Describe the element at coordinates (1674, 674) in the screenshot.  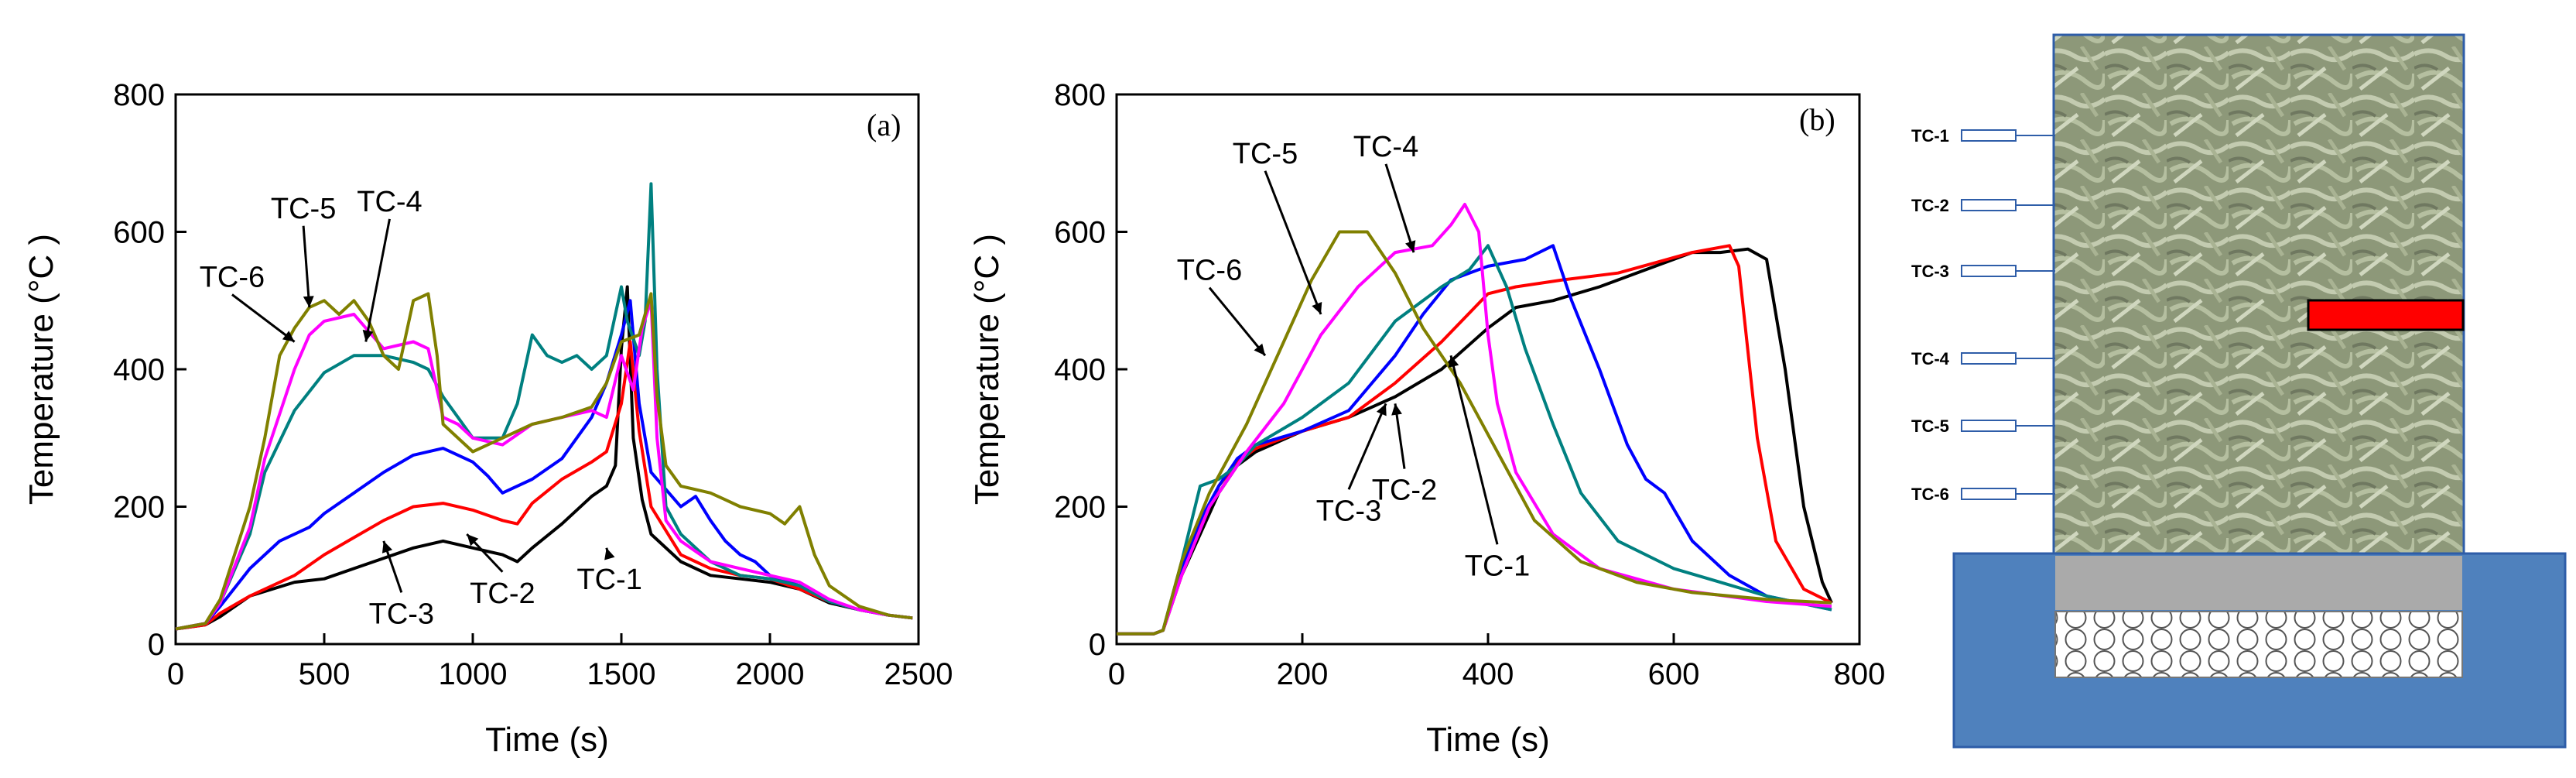
I see `panel-b-x-tick-label: 600` at that location.